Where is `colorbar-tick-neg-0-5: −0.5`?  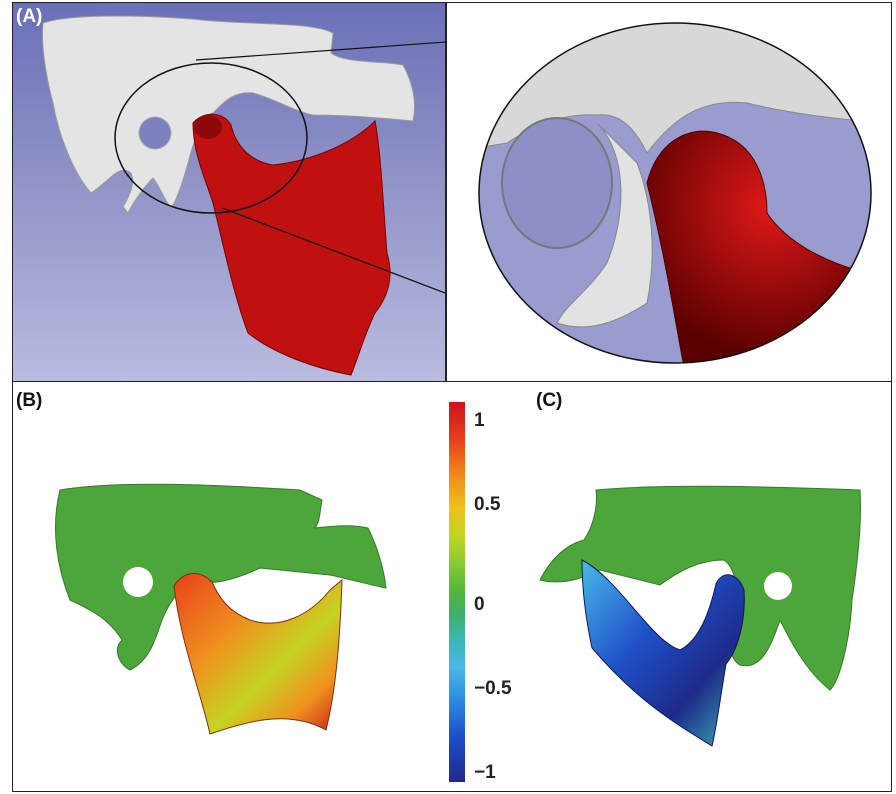
colorbar-tick-neg-0-5: −0.5 is located at coordinates (493, 688).